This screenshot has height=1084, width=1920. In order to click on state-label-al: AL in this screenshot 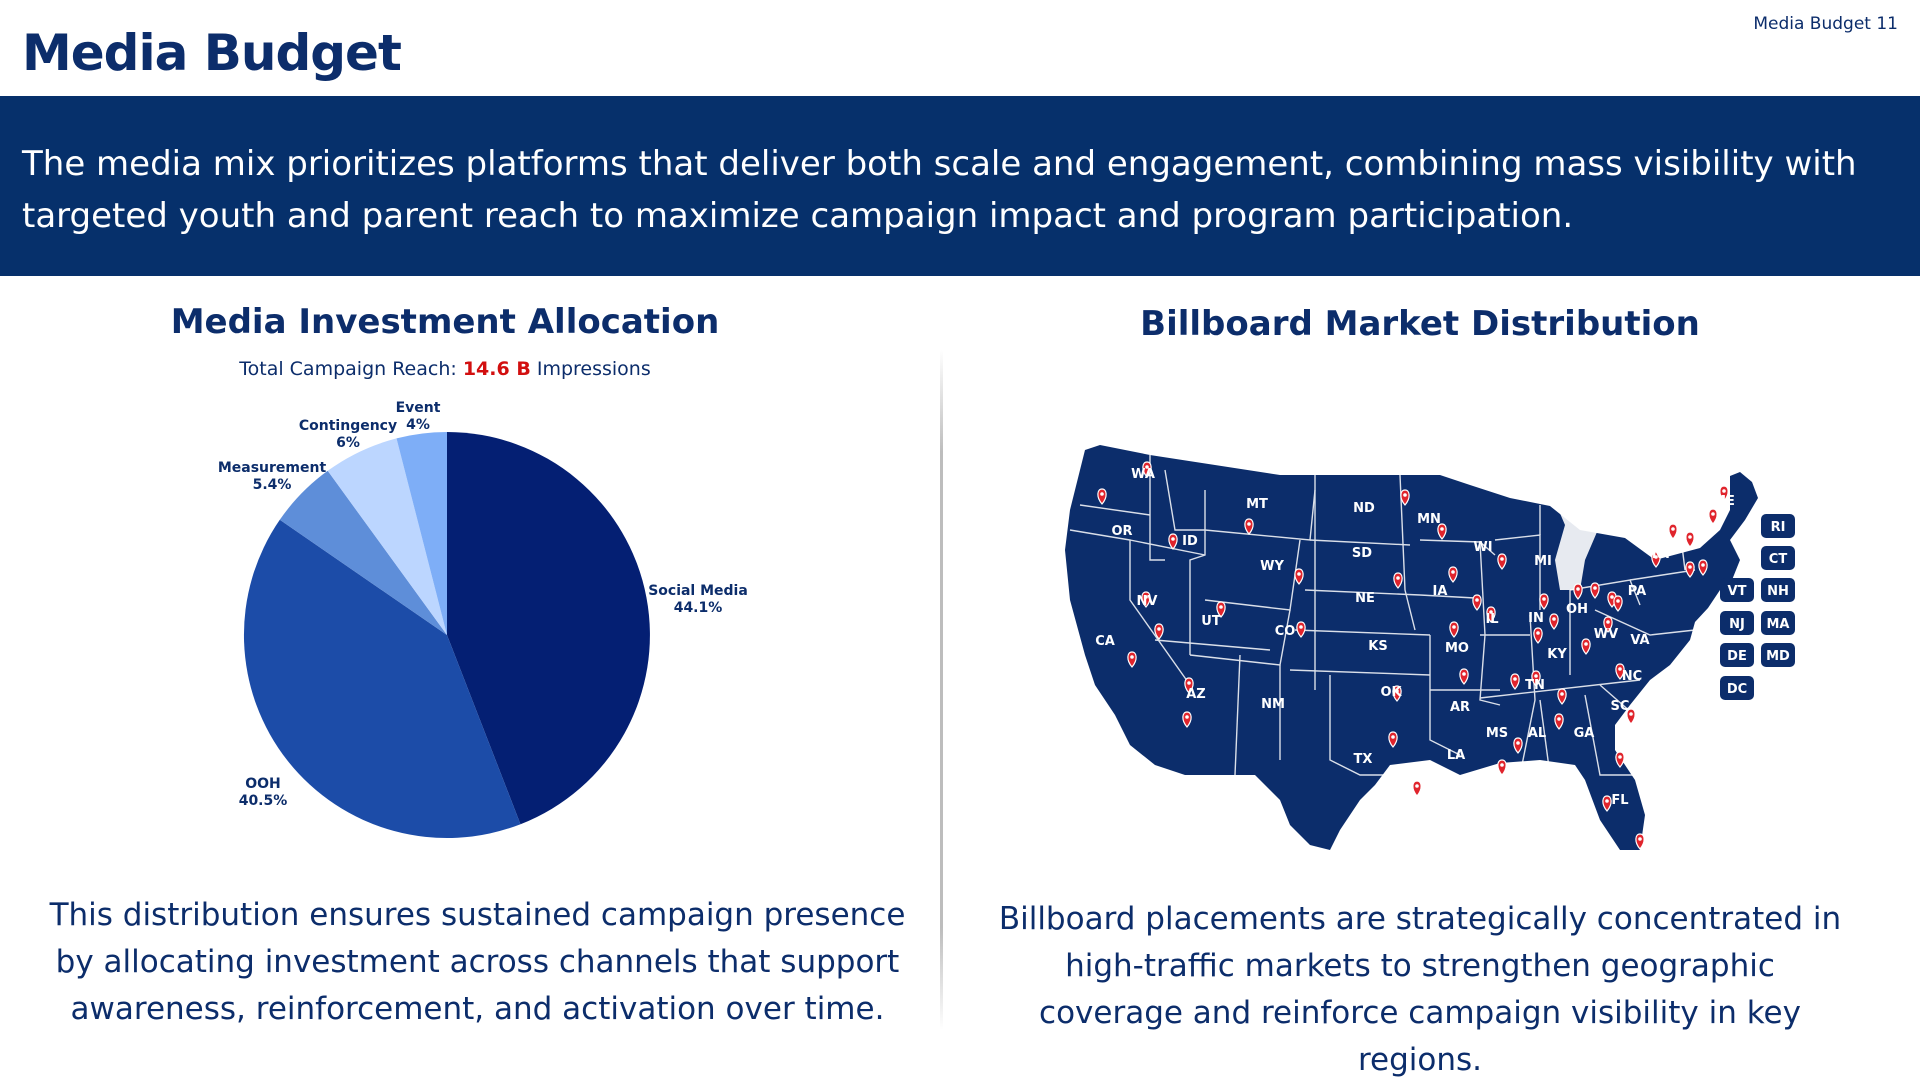, I will do `click(1537, 733)`.